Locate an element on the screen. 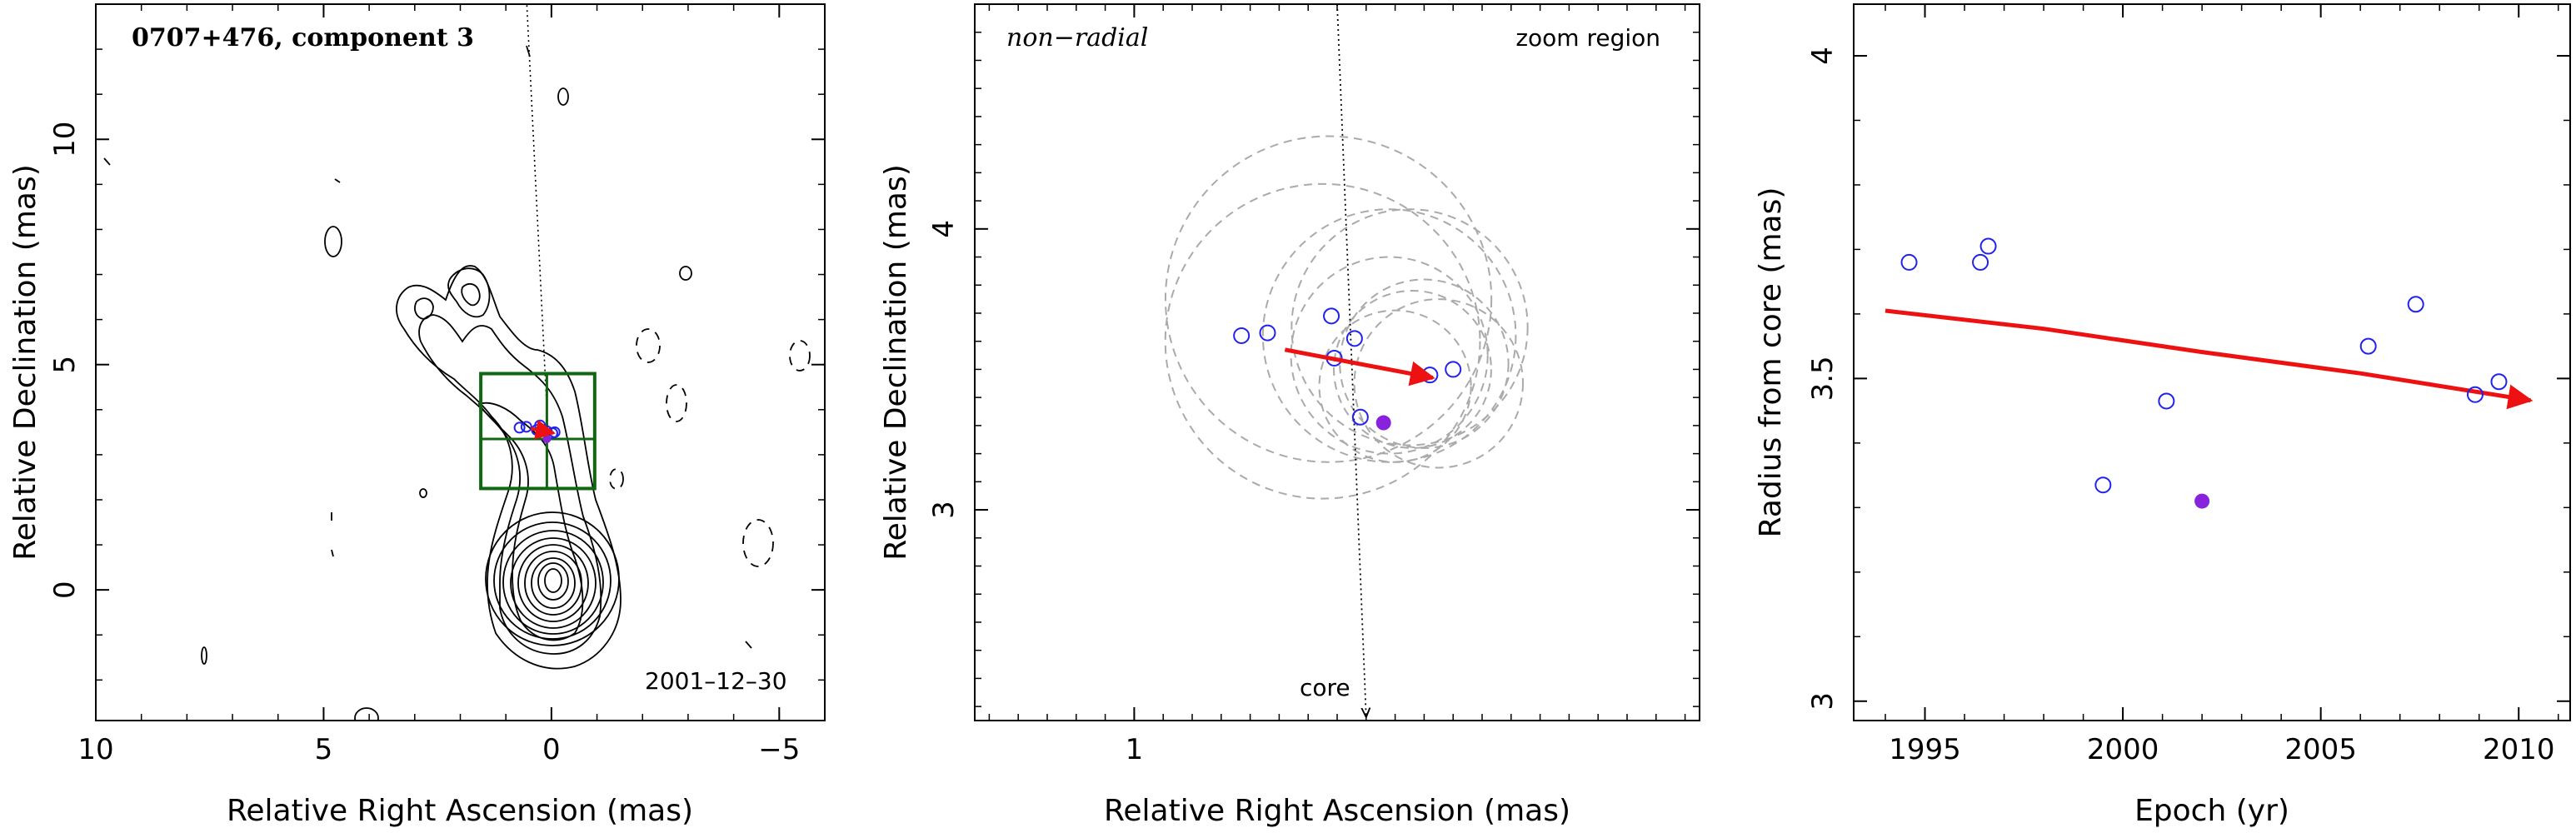 The image size is (2576, 833). middle-xlabel: Relative Right Ascension (mas) is located at coordinates (1337, 811).